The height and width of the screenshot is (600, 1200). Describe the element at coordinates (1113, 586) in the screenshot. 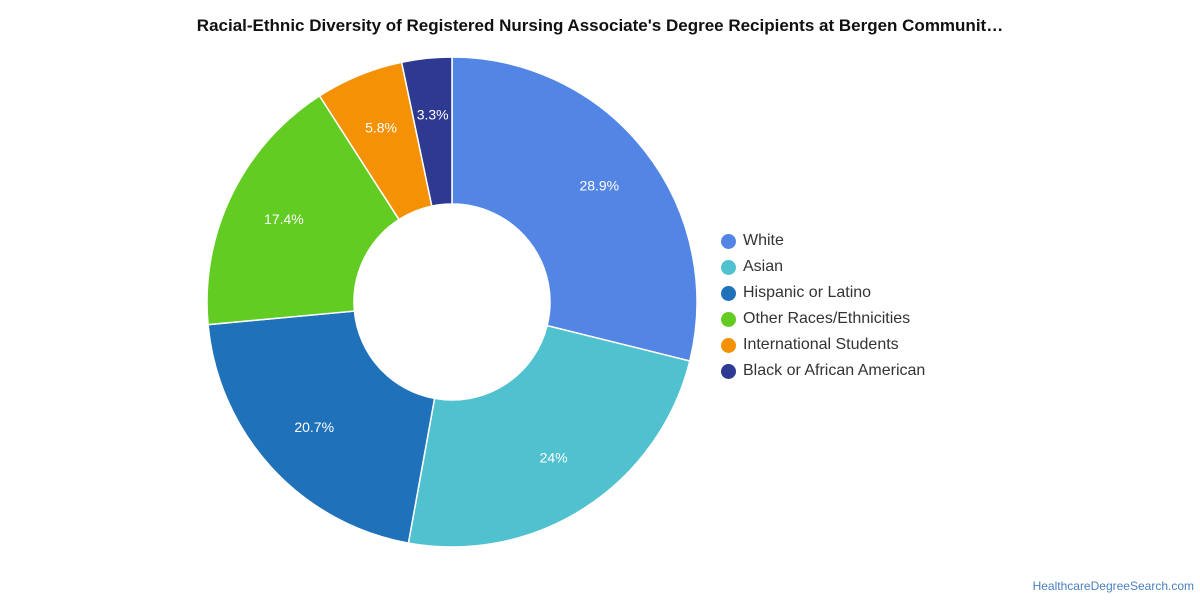

I see `source-label: HealthcareDegreeSearch.com` at that location.